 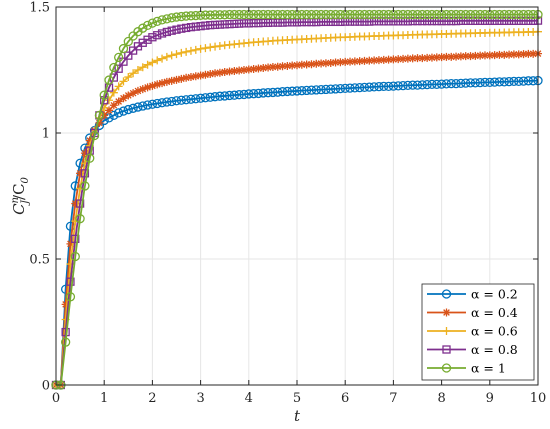 I want to click on legend-item: α = 0.6, so click(x=472, y=331).